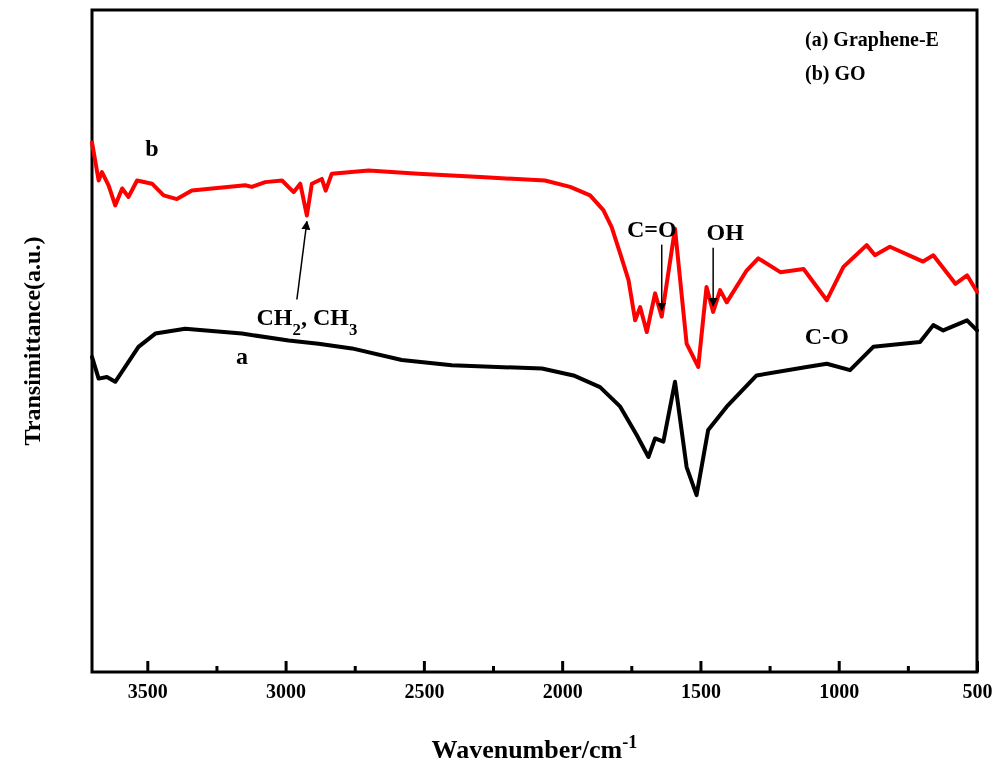 The image size is (1003, 770). Describe the element at coordinates (241, 355) in the screenshot. I see `series-label: a` at that location.